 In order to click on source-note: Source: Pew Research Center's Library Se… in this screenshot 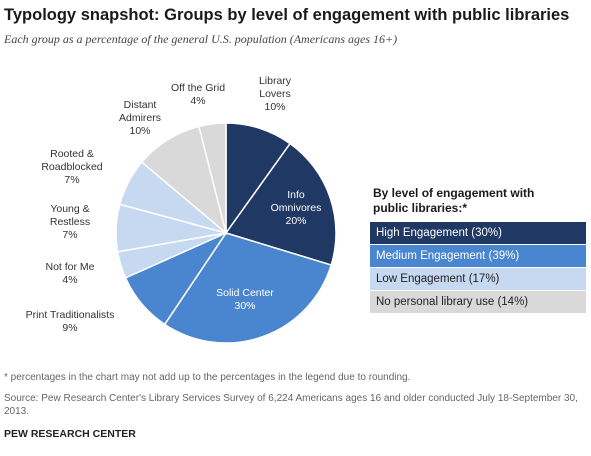, I will do `click(291, 405)`.